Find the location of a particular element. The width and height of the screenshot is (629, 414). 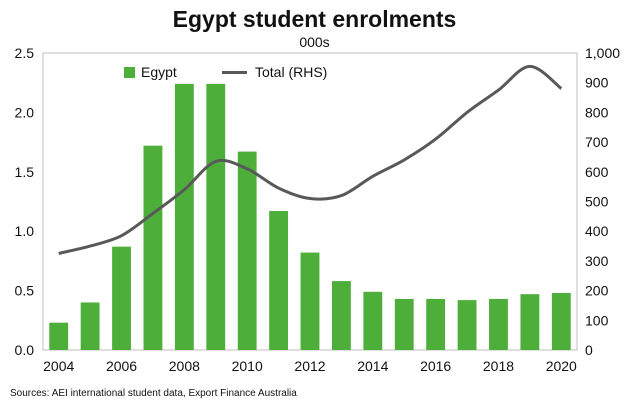

x-axis-tick-label: 2006 is located at coordinates (121, 366).